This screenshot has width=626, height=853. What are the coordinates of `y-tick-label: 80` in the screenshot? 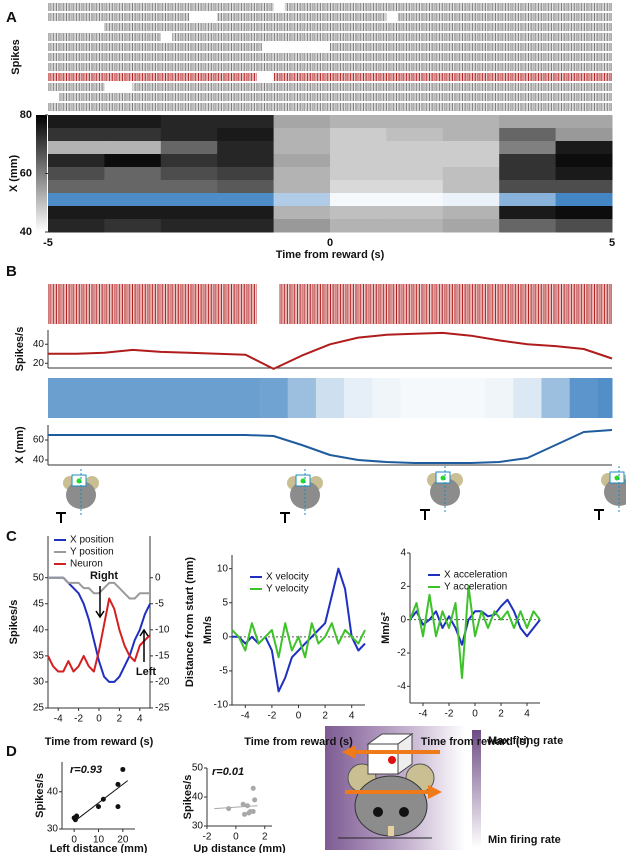 It's located at (26, 115).